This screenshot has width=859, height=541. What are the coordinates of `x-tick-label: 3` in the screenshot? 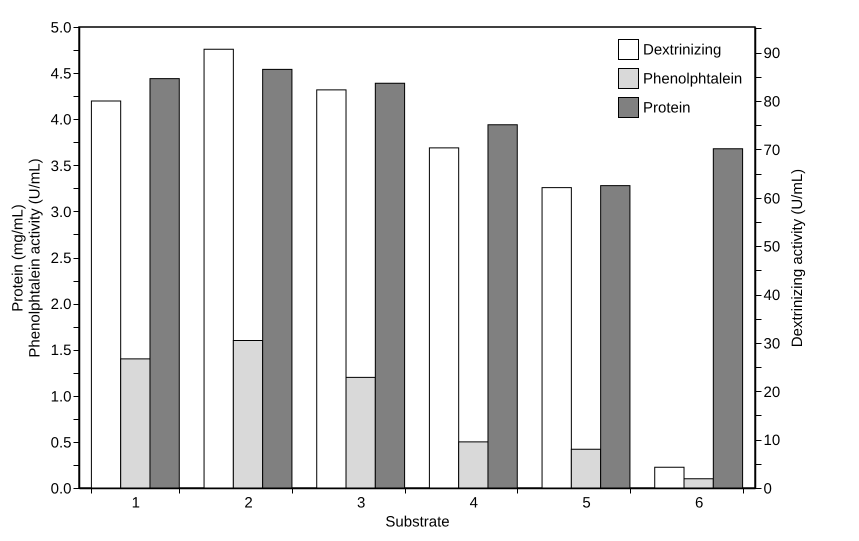 It's located at (361, 503).